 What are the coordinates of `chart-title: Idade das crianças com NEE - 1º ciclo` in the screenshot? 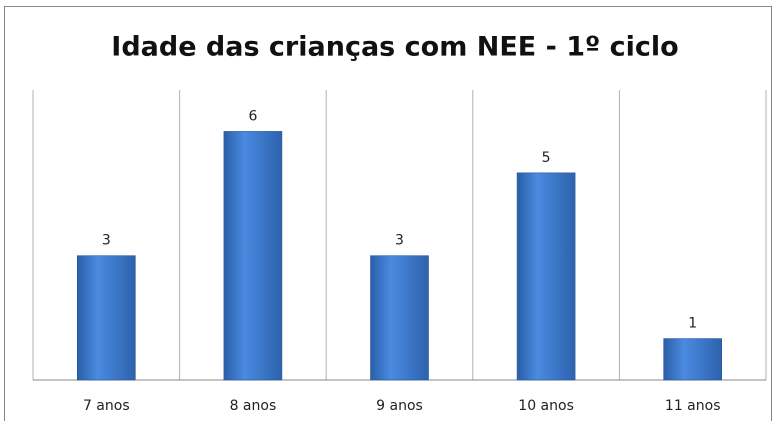 It's located at (394, 47).